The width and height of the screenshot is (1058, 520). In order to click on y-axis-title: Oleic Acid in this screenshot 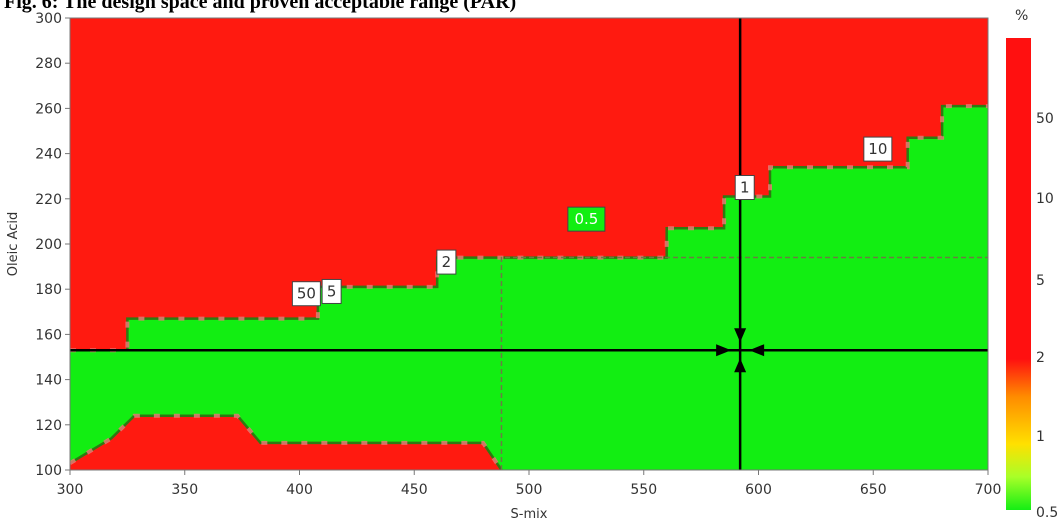, I will do `click(13, 244)`.